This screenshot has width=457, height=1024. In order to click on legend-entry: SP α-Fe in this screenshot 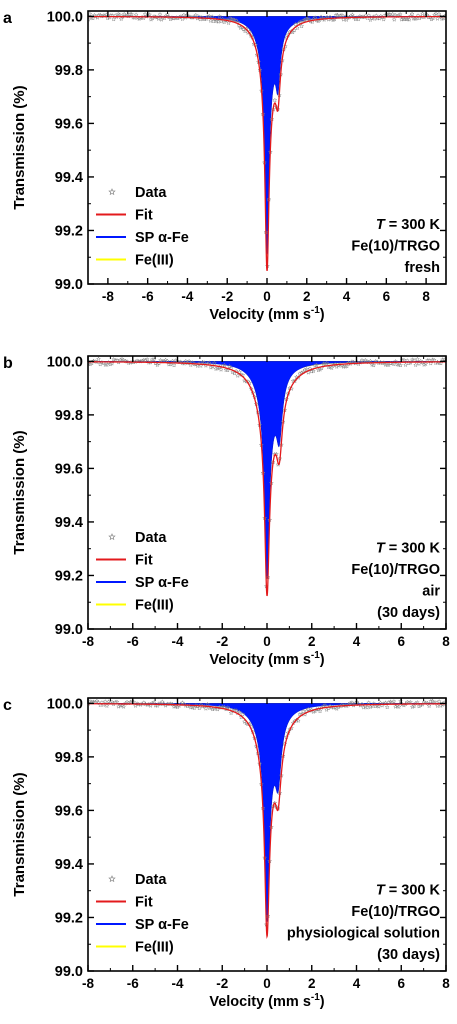, I will do `click(162, 238)`.